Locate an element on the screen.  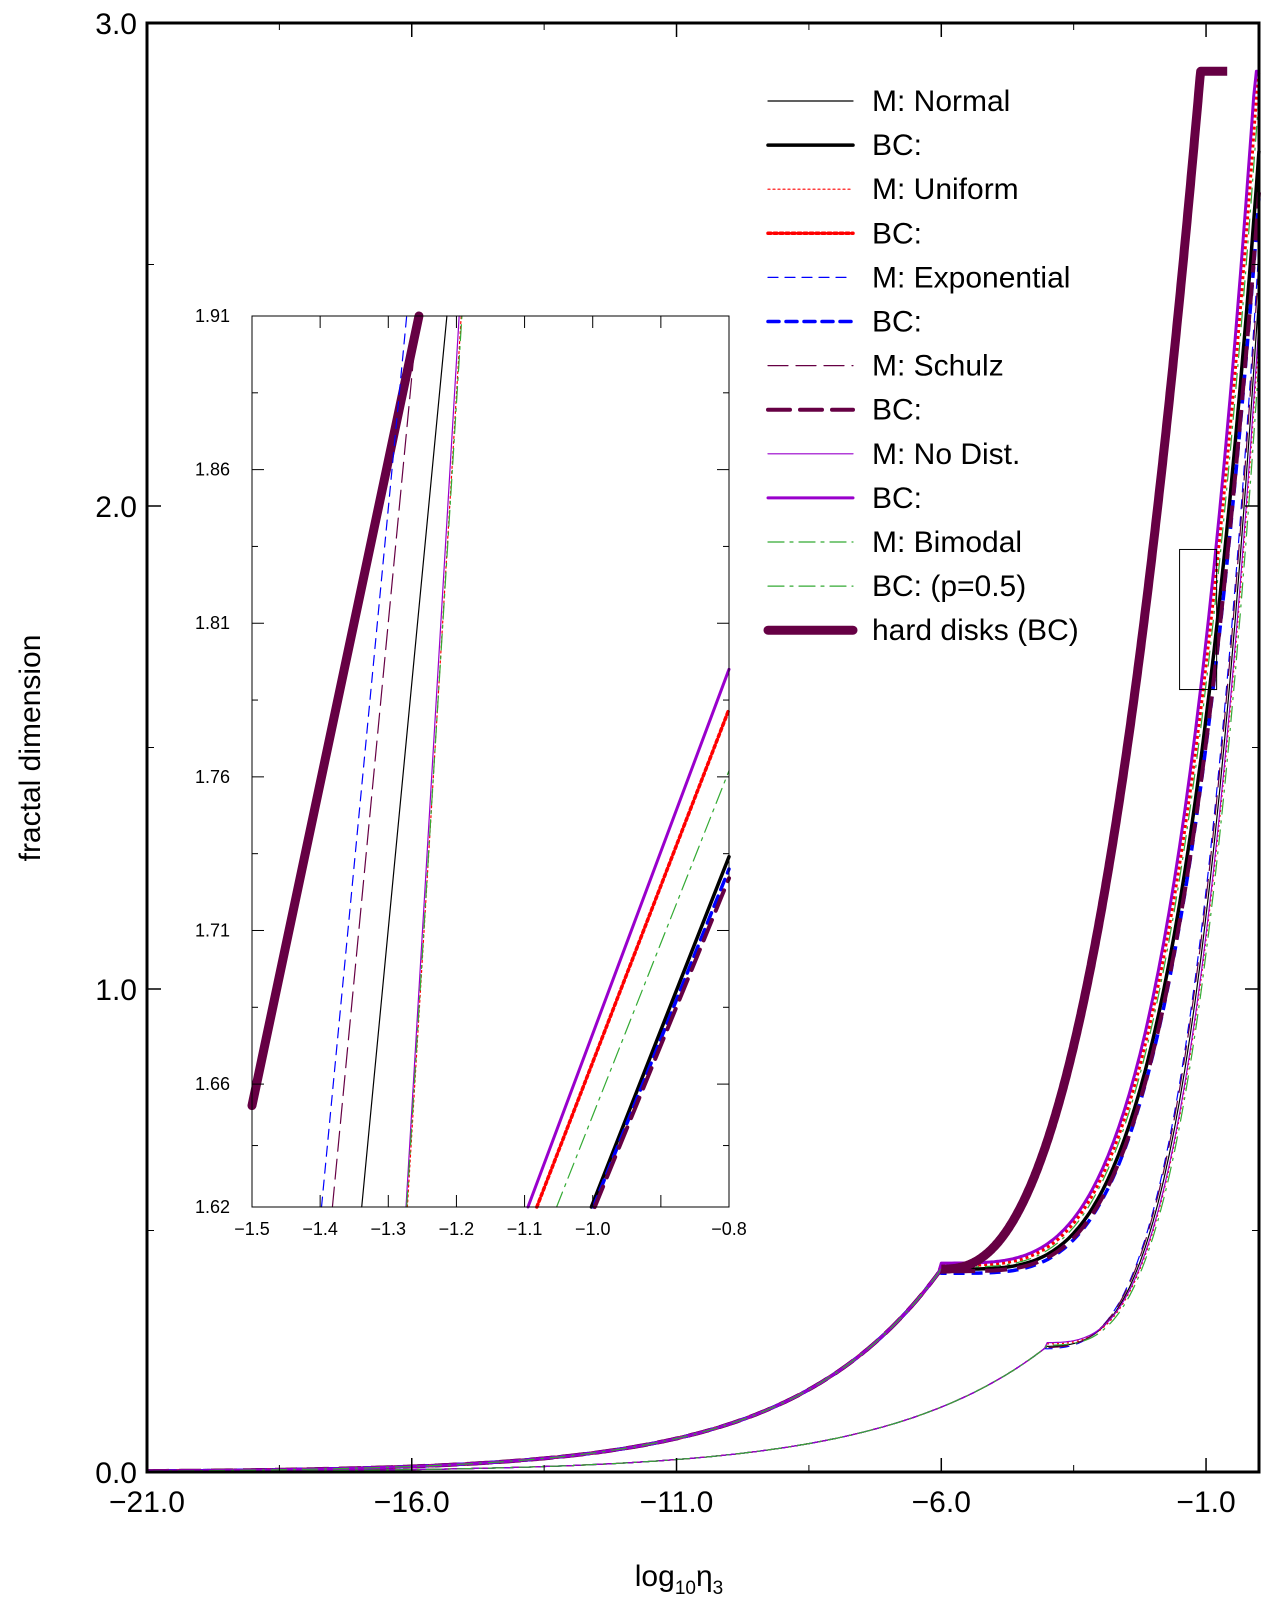
legend-label-6: M: Schulz is located at coordinates (938, 366).